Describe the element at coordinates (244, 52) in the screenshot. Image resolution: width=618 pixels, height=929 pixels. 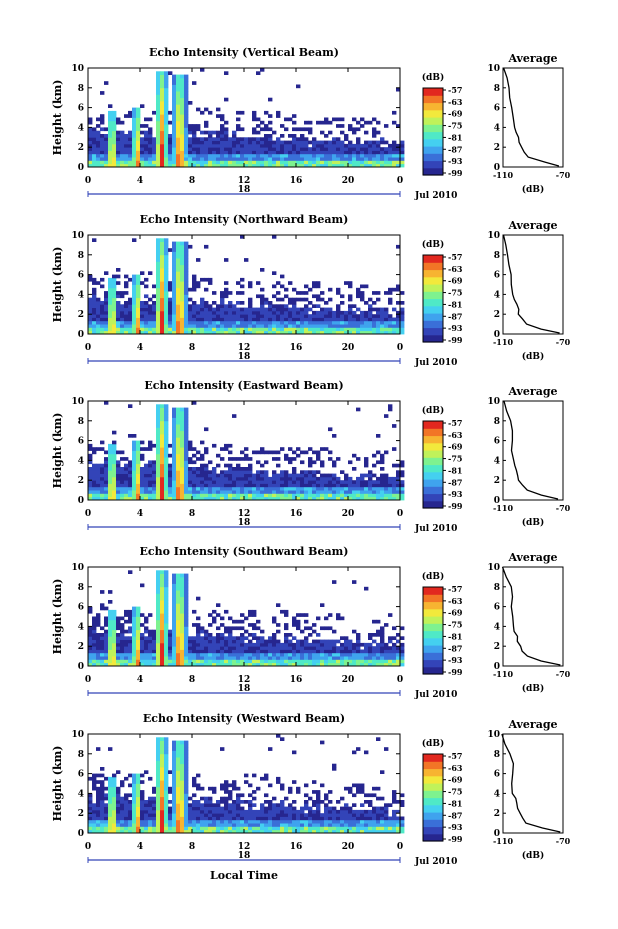
I see `panel-title: Echo Intensity (Vertical Beam)` at that location.